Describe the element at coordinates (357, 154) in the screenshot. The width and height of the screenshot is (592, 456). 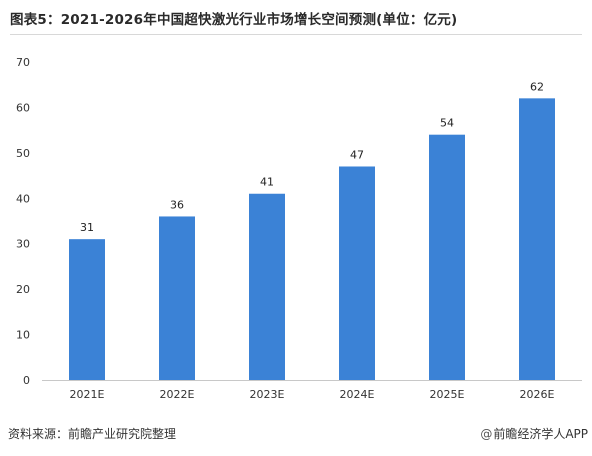
I see `bar-value-label: 47` at that location.